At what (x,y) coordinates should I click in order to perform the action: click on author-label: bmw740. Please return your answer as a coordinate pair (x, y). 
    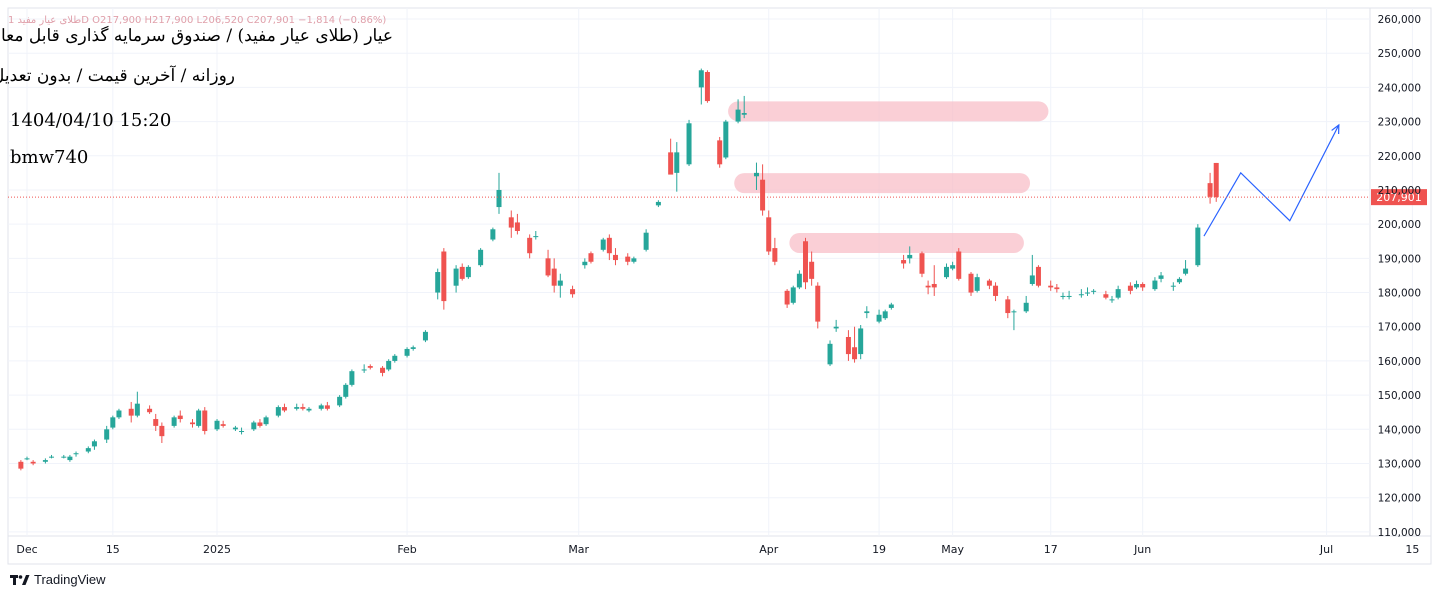
    Looking at the image, I should click on (49, 157).